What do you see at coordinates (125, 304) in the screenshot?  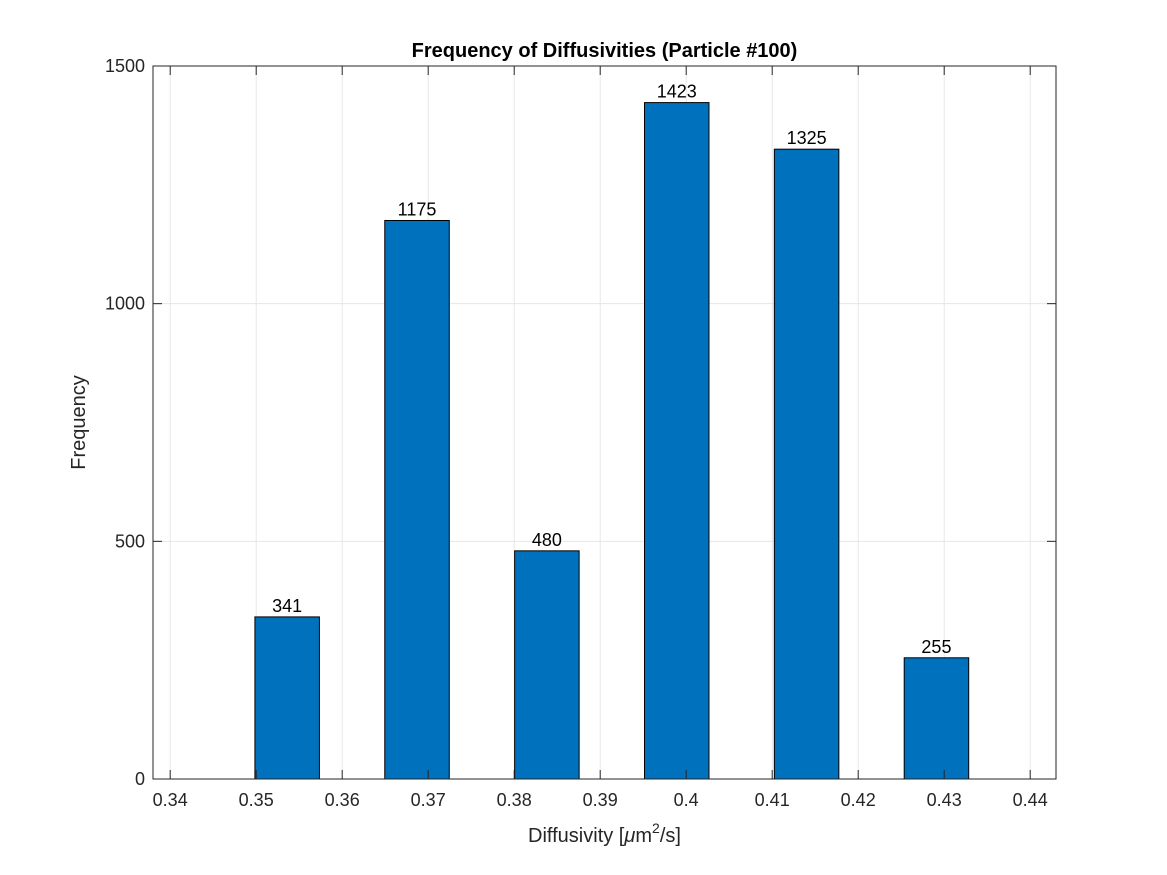 I see `y-tick-label: 1000` at bounding box center [125, 304].